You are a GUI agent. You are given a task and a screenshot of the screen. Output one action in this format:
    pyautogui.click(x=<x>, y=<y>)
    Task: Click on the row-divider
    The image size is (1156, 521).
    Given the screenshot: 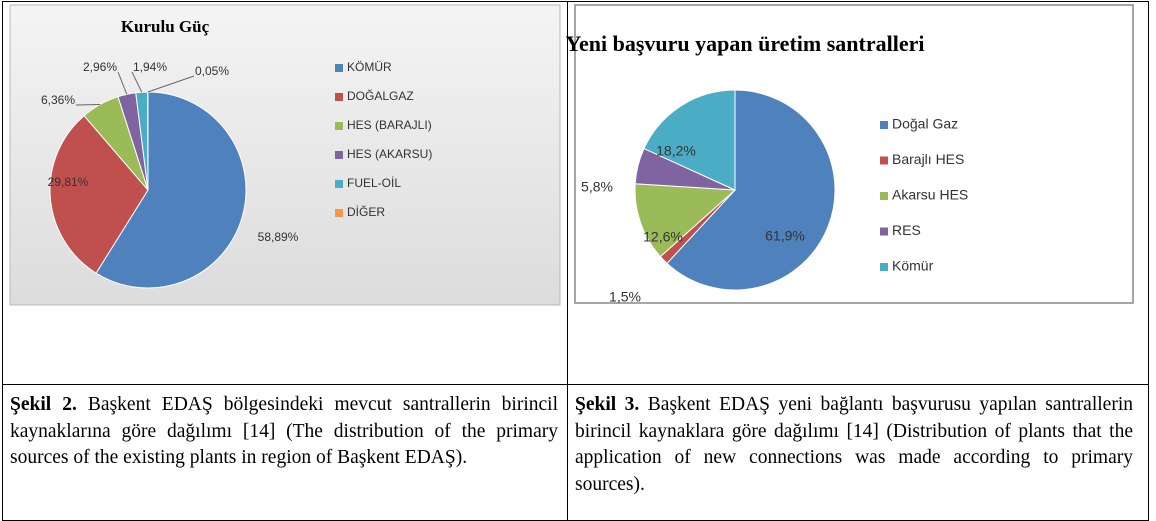 What is the action you would take?
    pyautogui.click(x=575, y=384)
    